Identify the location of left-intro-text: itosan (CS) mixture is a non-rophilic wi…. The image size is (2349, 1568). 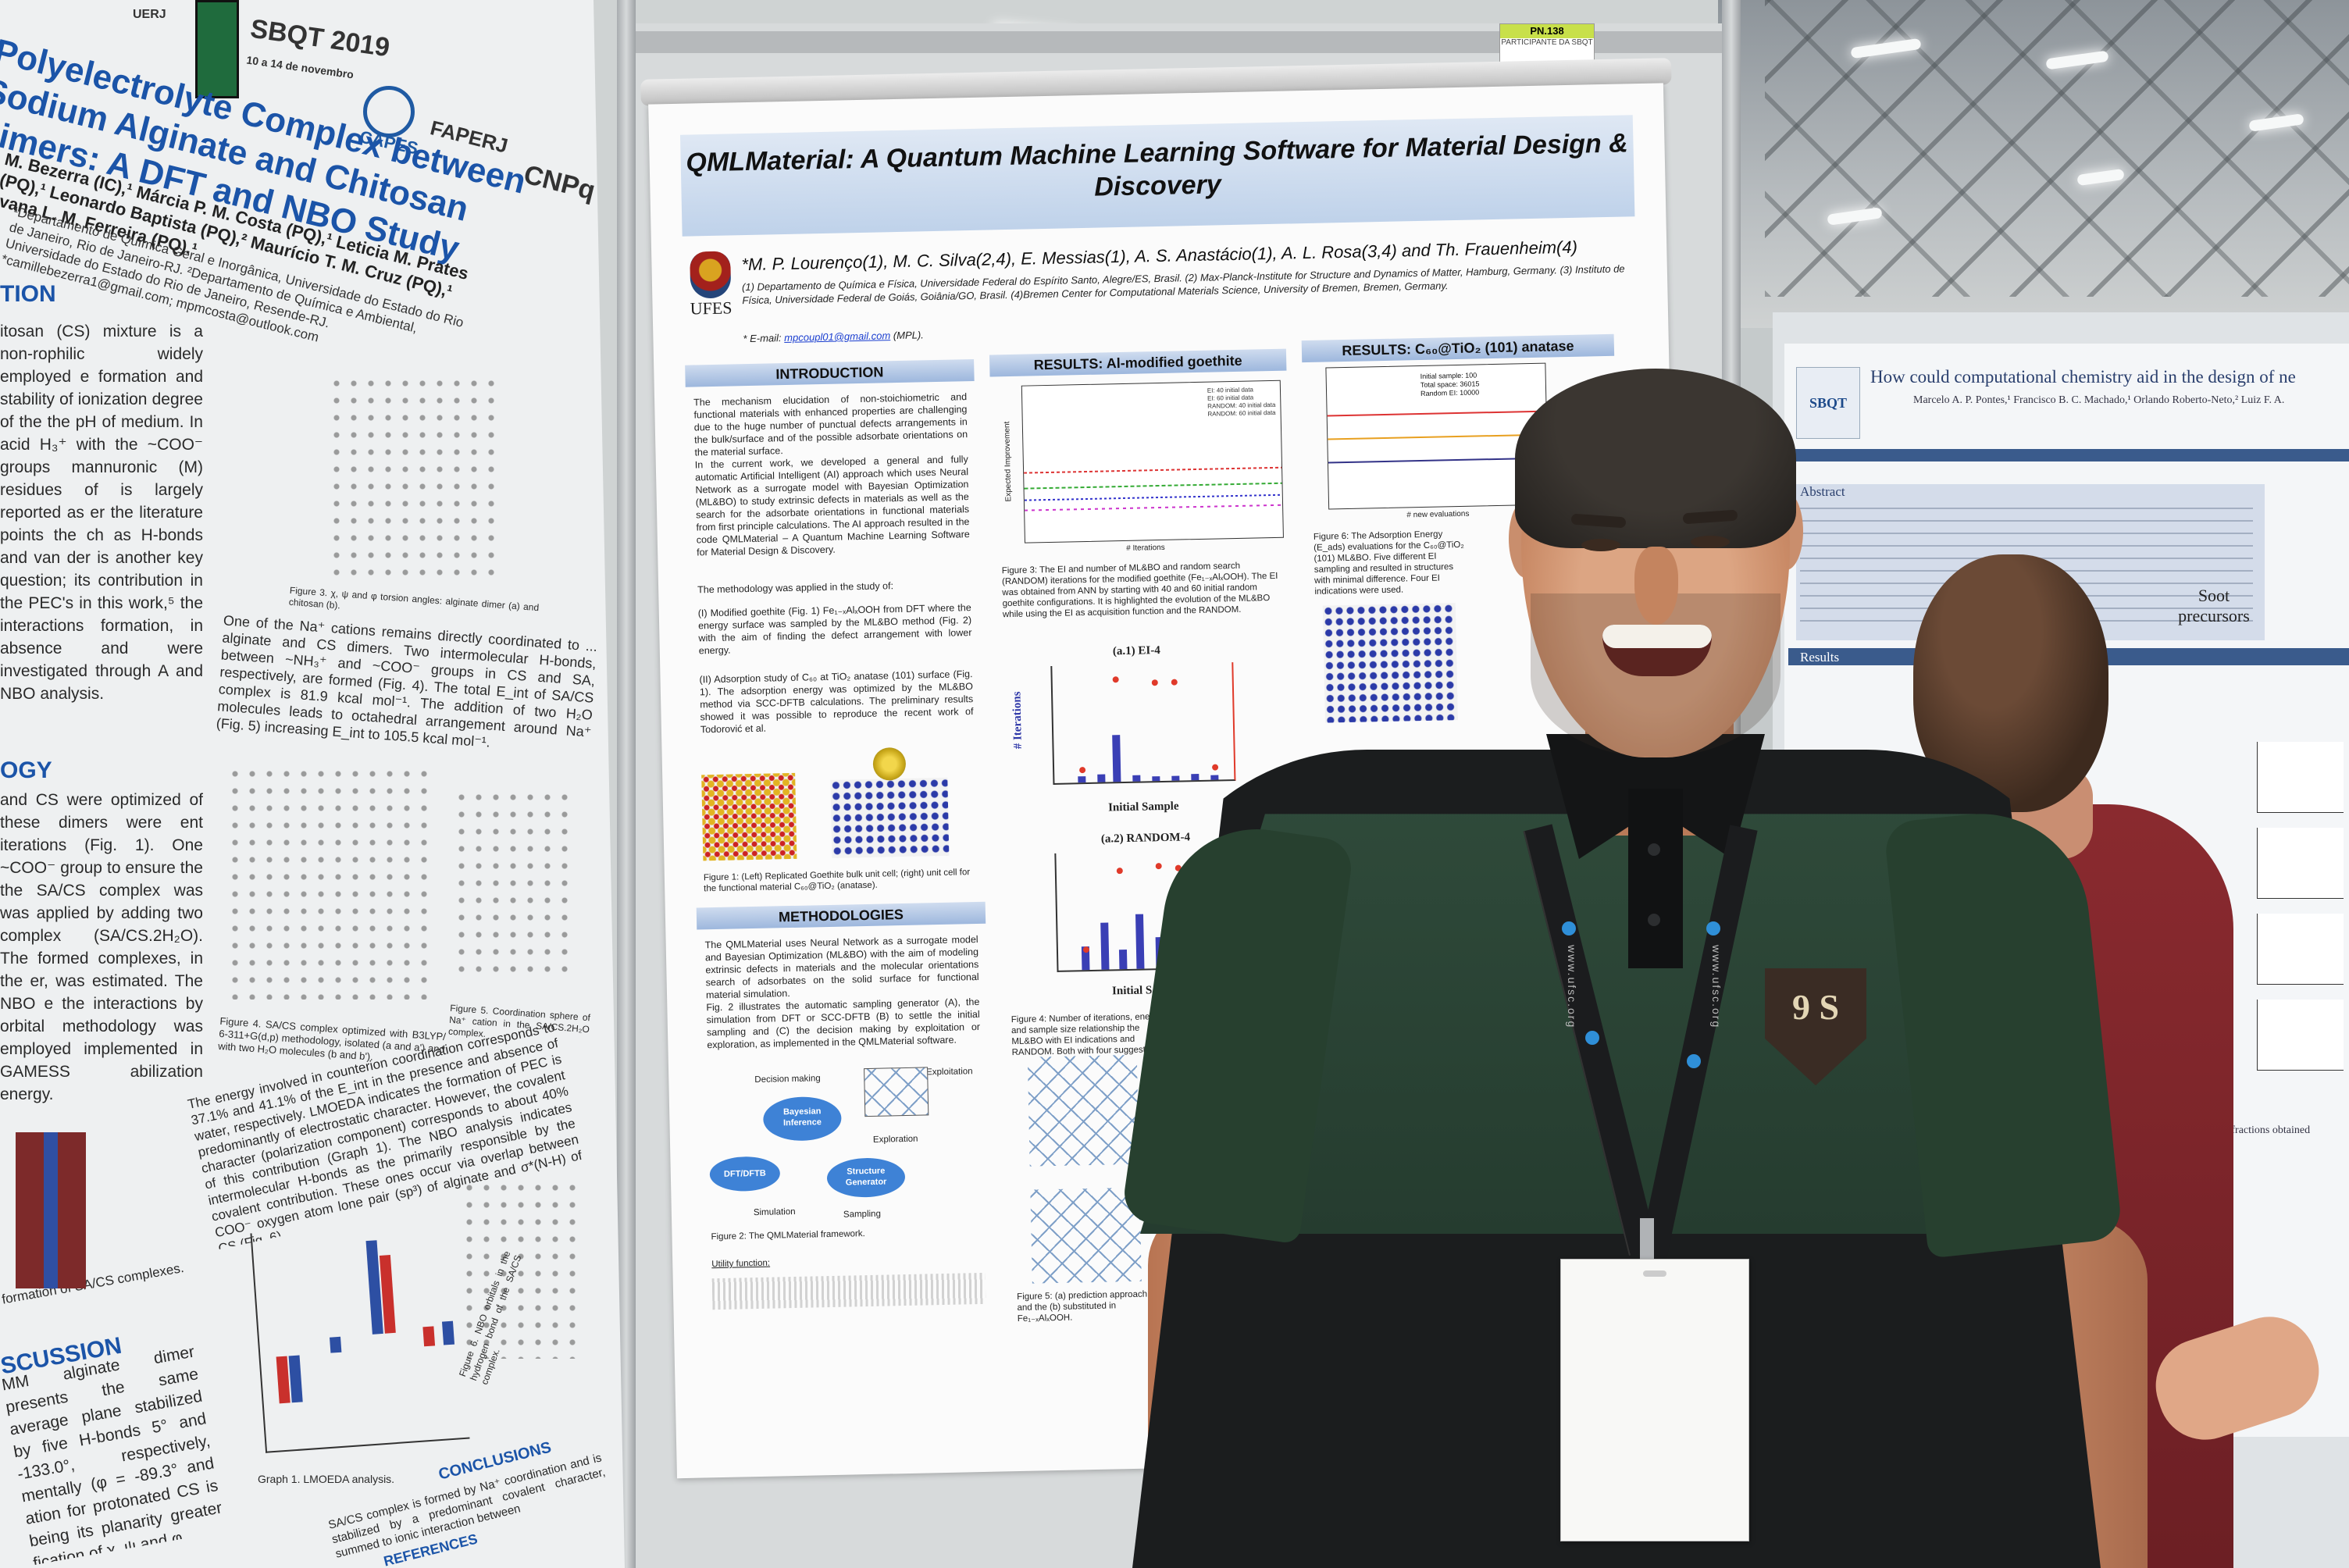
(102, 513).